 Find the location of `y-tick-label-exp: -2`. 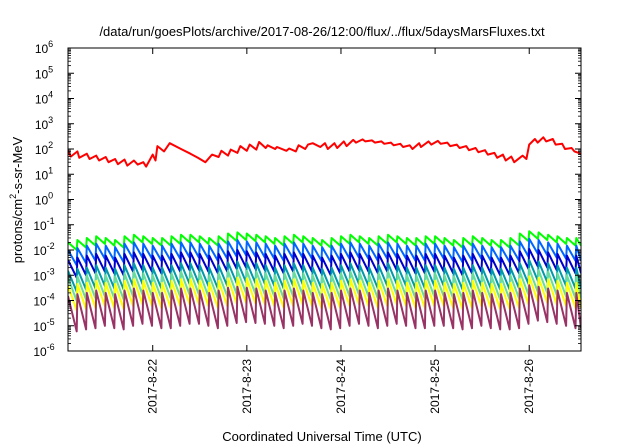

y-tick-label-exp: -2 is located at coordinates (51, 246).